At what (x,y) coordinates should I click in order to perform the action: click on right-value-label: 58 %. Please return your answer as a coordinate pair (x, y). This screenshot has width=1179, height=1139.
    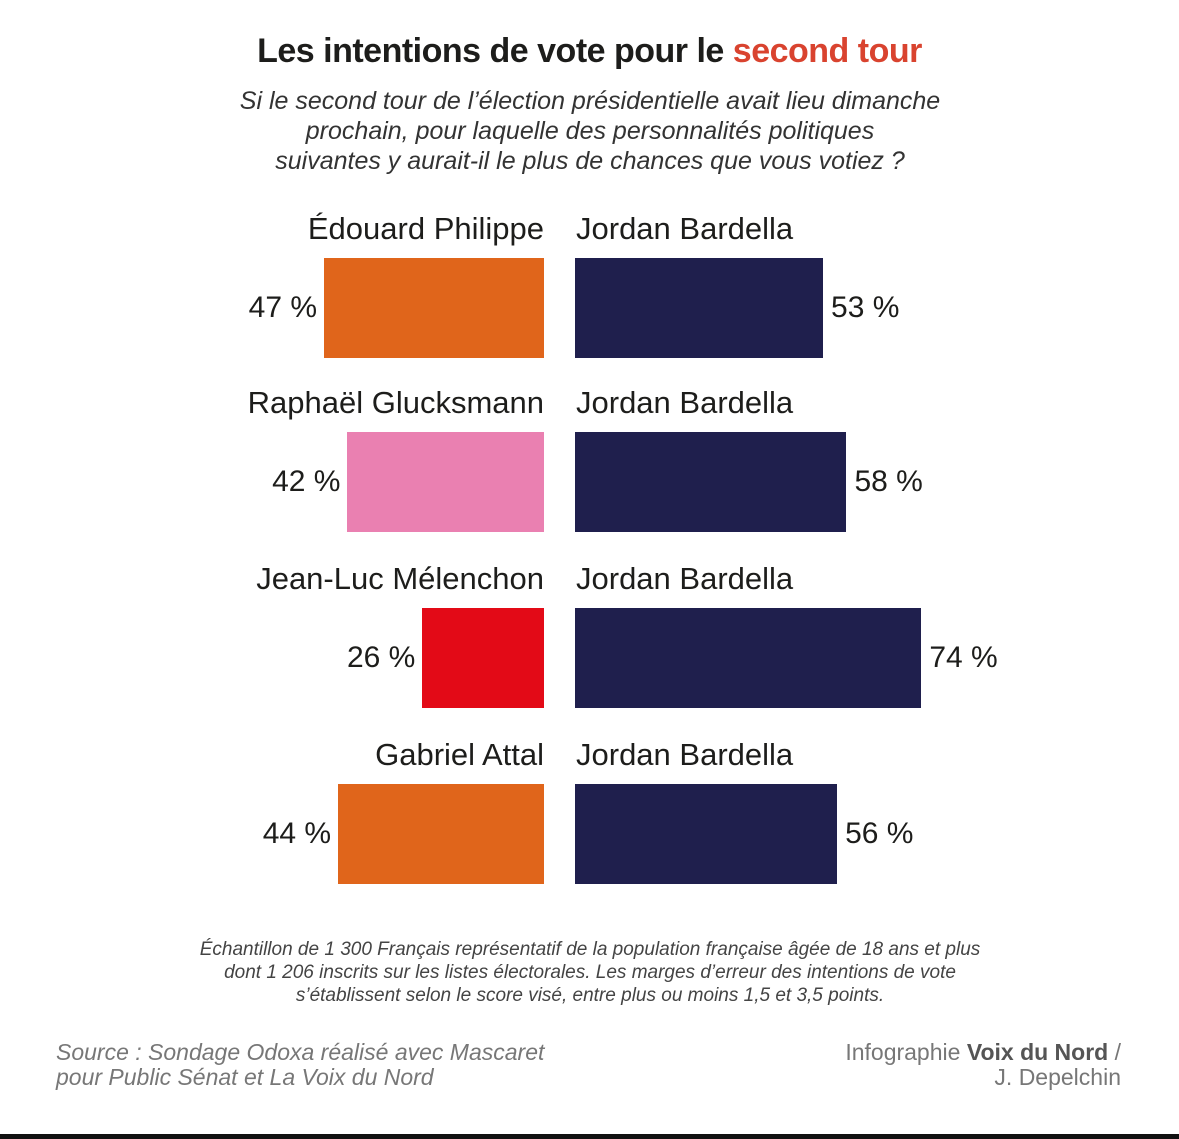
    Looking at the image, I should click on (888, 481).